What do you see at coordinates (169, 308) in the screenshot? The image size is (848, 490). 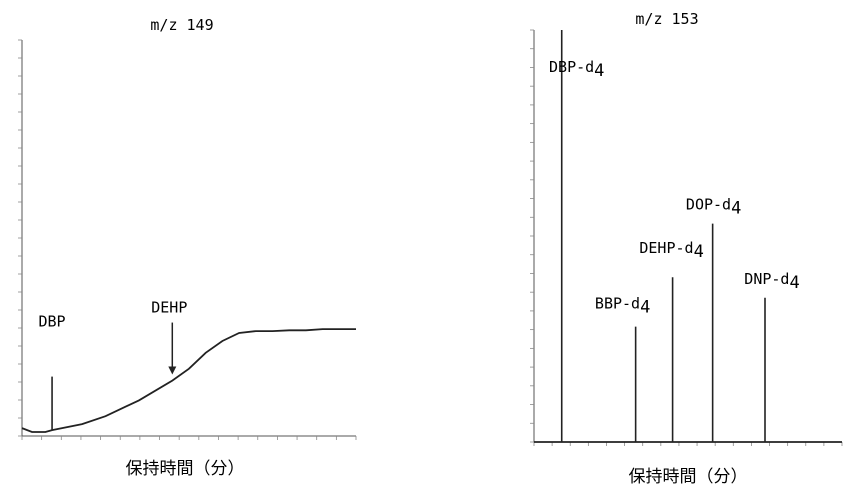 I see `peak-label: DEHP` at bounding box center [169, 308].